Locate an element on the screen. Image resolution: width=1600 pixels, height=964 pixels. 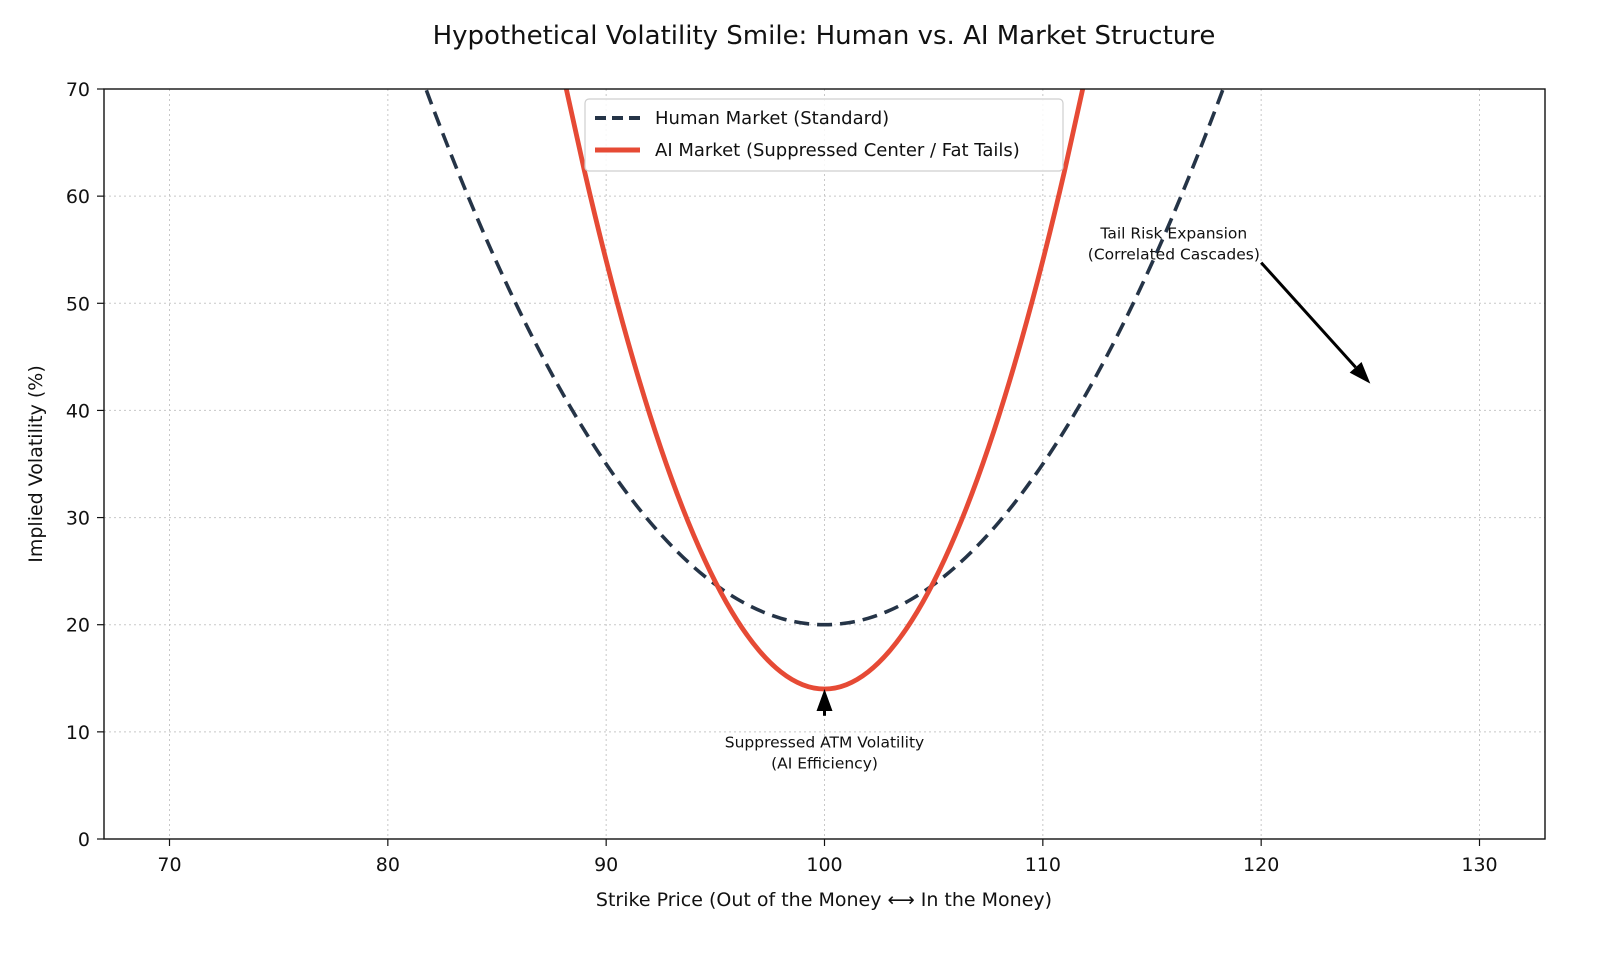
y-tick-label: 30 is located at coordinates (78, 519).